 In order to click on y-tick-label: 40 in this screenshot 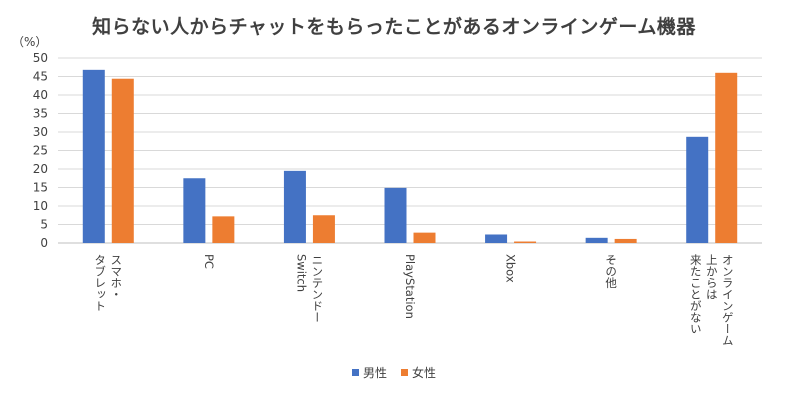, I will do `click(40, 95)`.